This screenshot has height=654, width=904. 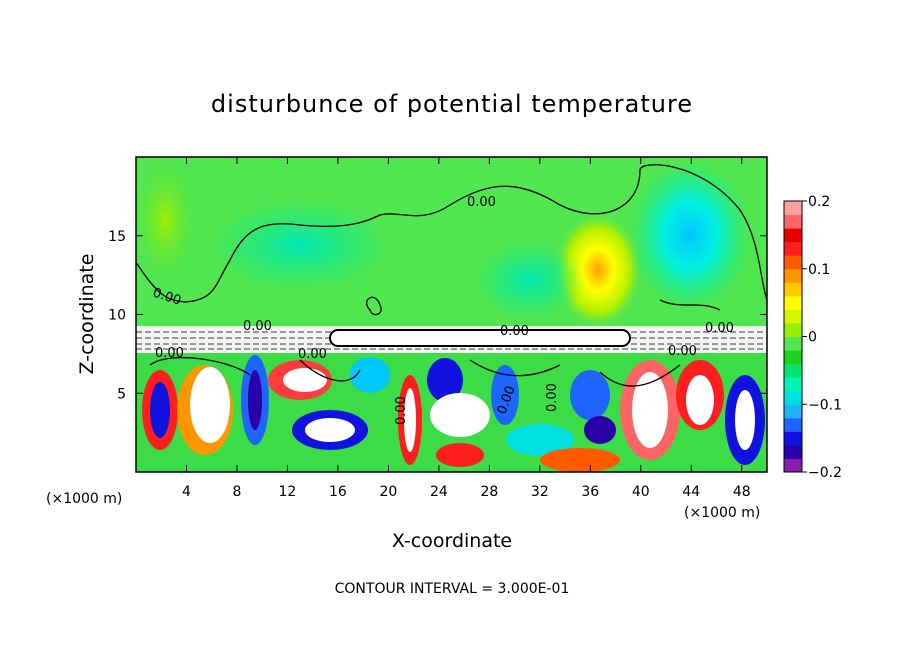 I want to click on x-tick-label: 20, so click(x=388, y=492).